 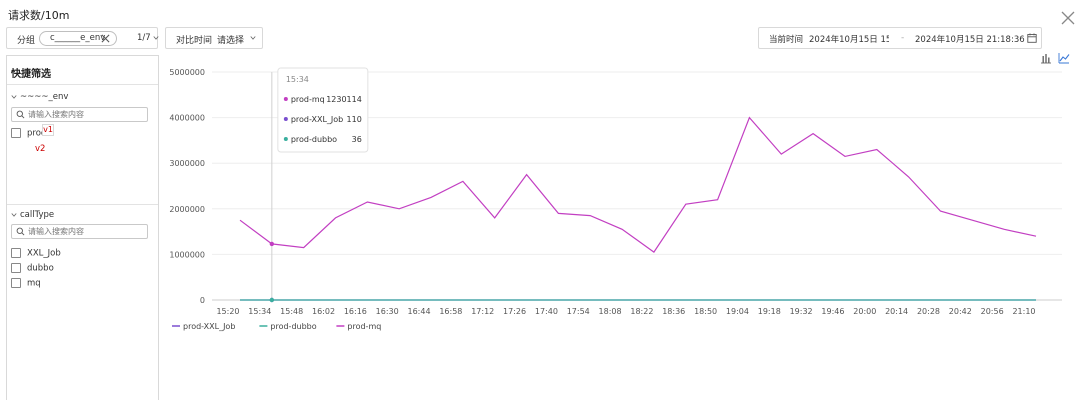 I want to click on x-tick-label: 15:20, so click(x=227, y=311).